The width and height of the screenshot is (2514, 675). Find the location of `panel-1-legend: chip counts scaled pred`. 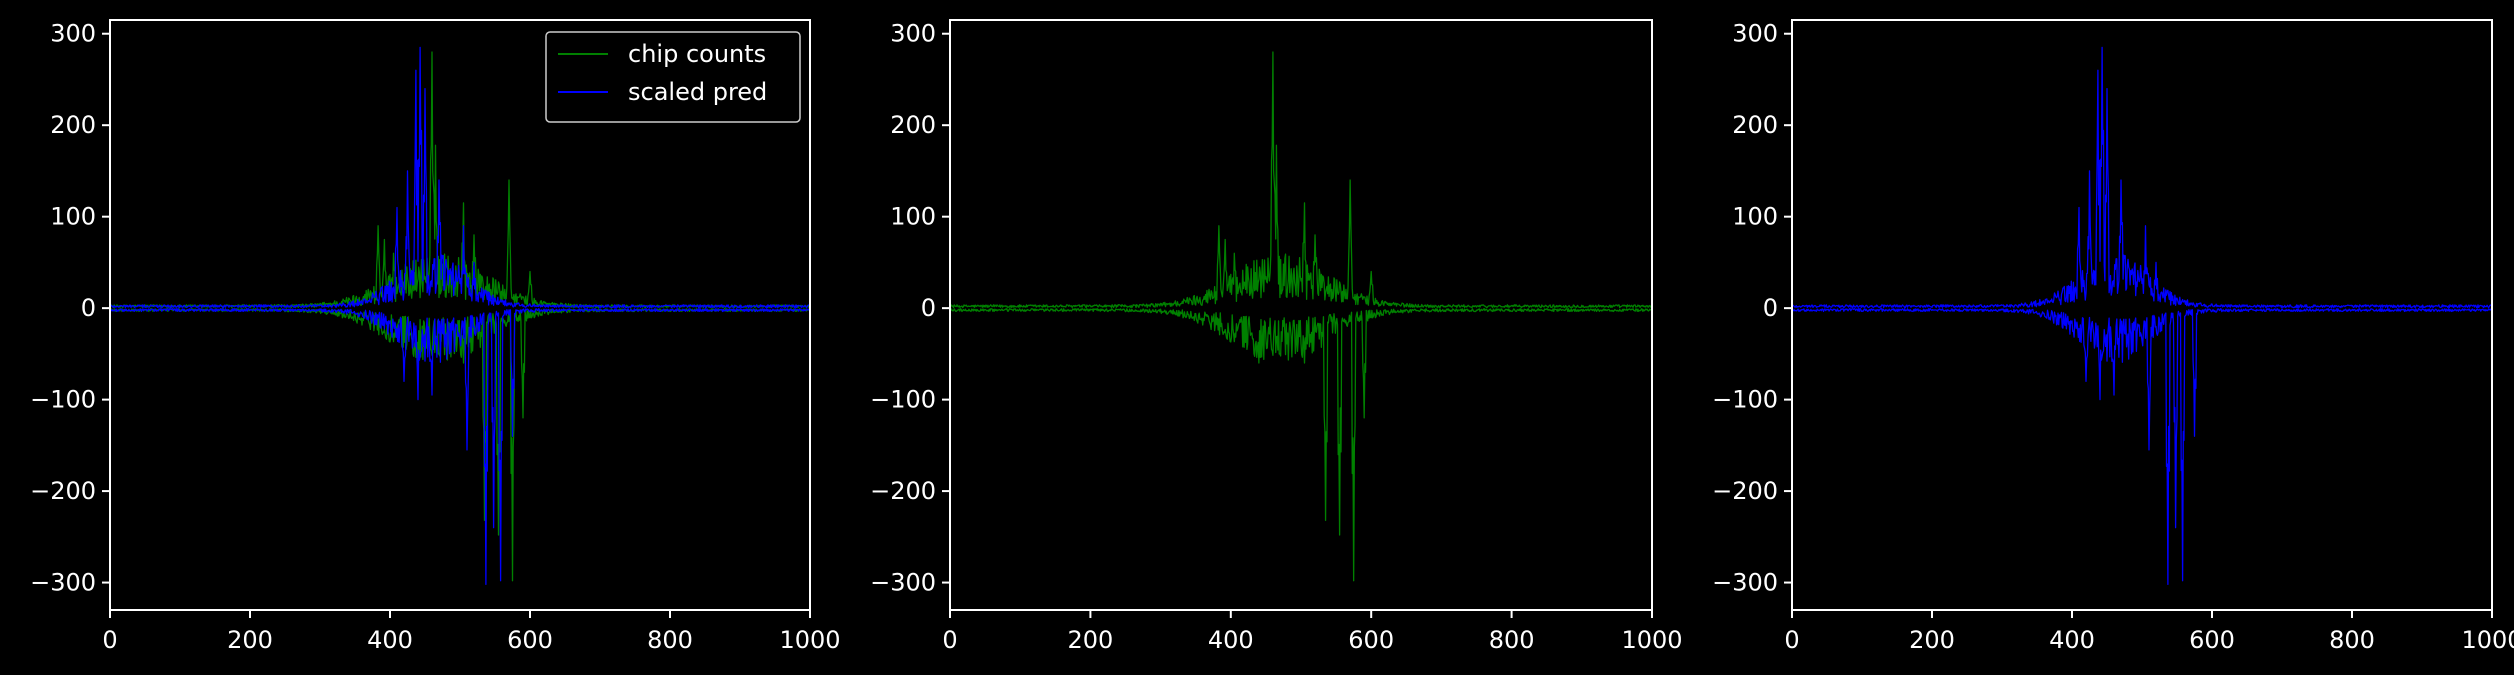

panel-1-legend: chip counts scaled pred is located at coordinates (673, 77).